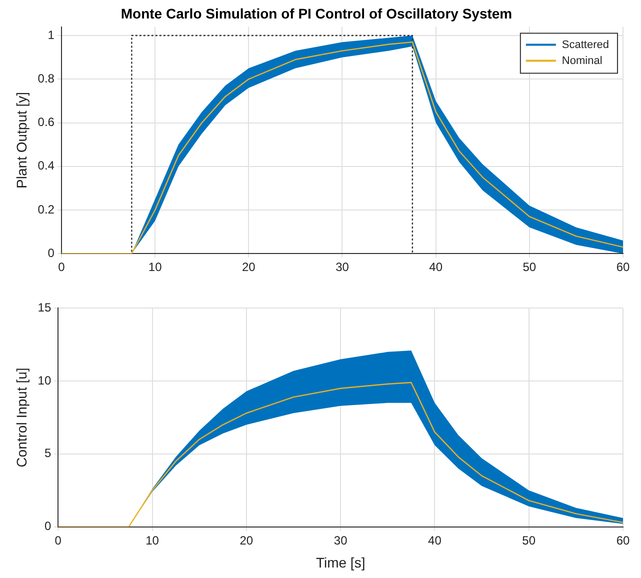 This screenshot has width=641, height=578. I want to click on y-tick-label: 0.4, so click(46, 165).